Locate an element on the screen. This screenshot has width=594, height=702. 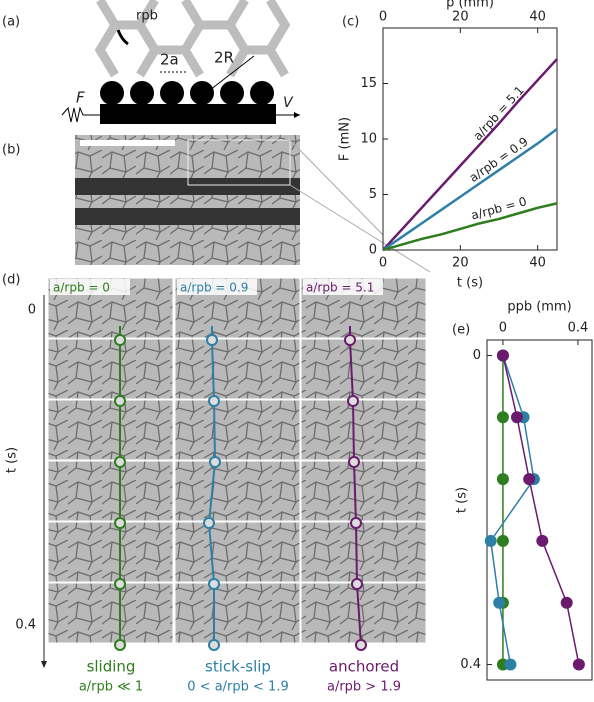
label: 2a is located at coordinates (169, 60).